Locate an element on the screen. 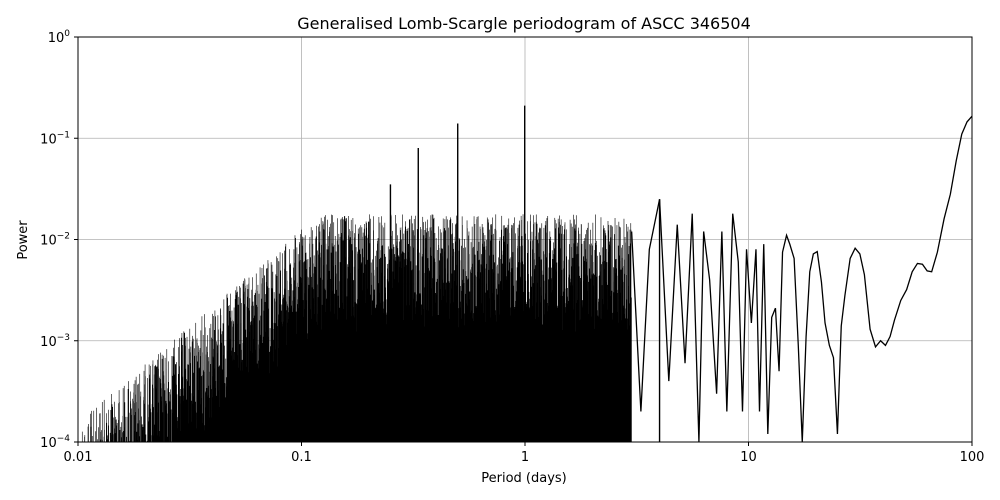  x-axis: 0.01 0.1 1 10 100 is located at coordinates (524, 453).